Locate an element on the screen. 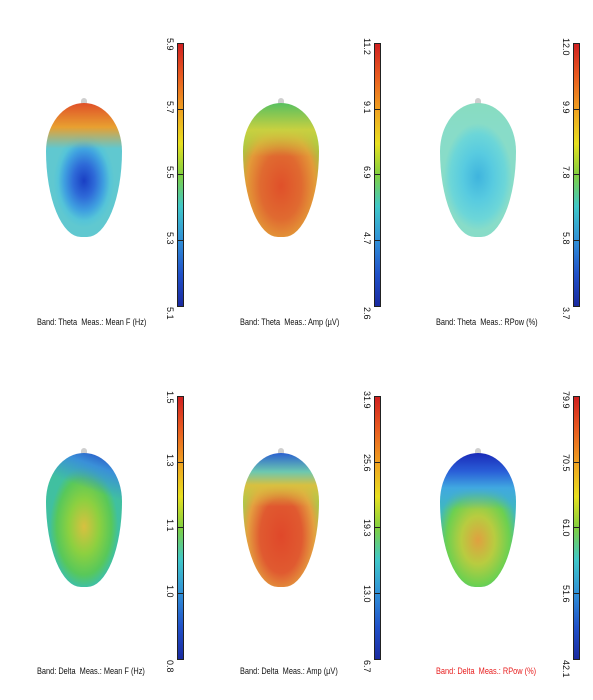 This screenshot has width=593, height=700. color-scale-tick-label: 12.0 is located at coordinates (566, 47).